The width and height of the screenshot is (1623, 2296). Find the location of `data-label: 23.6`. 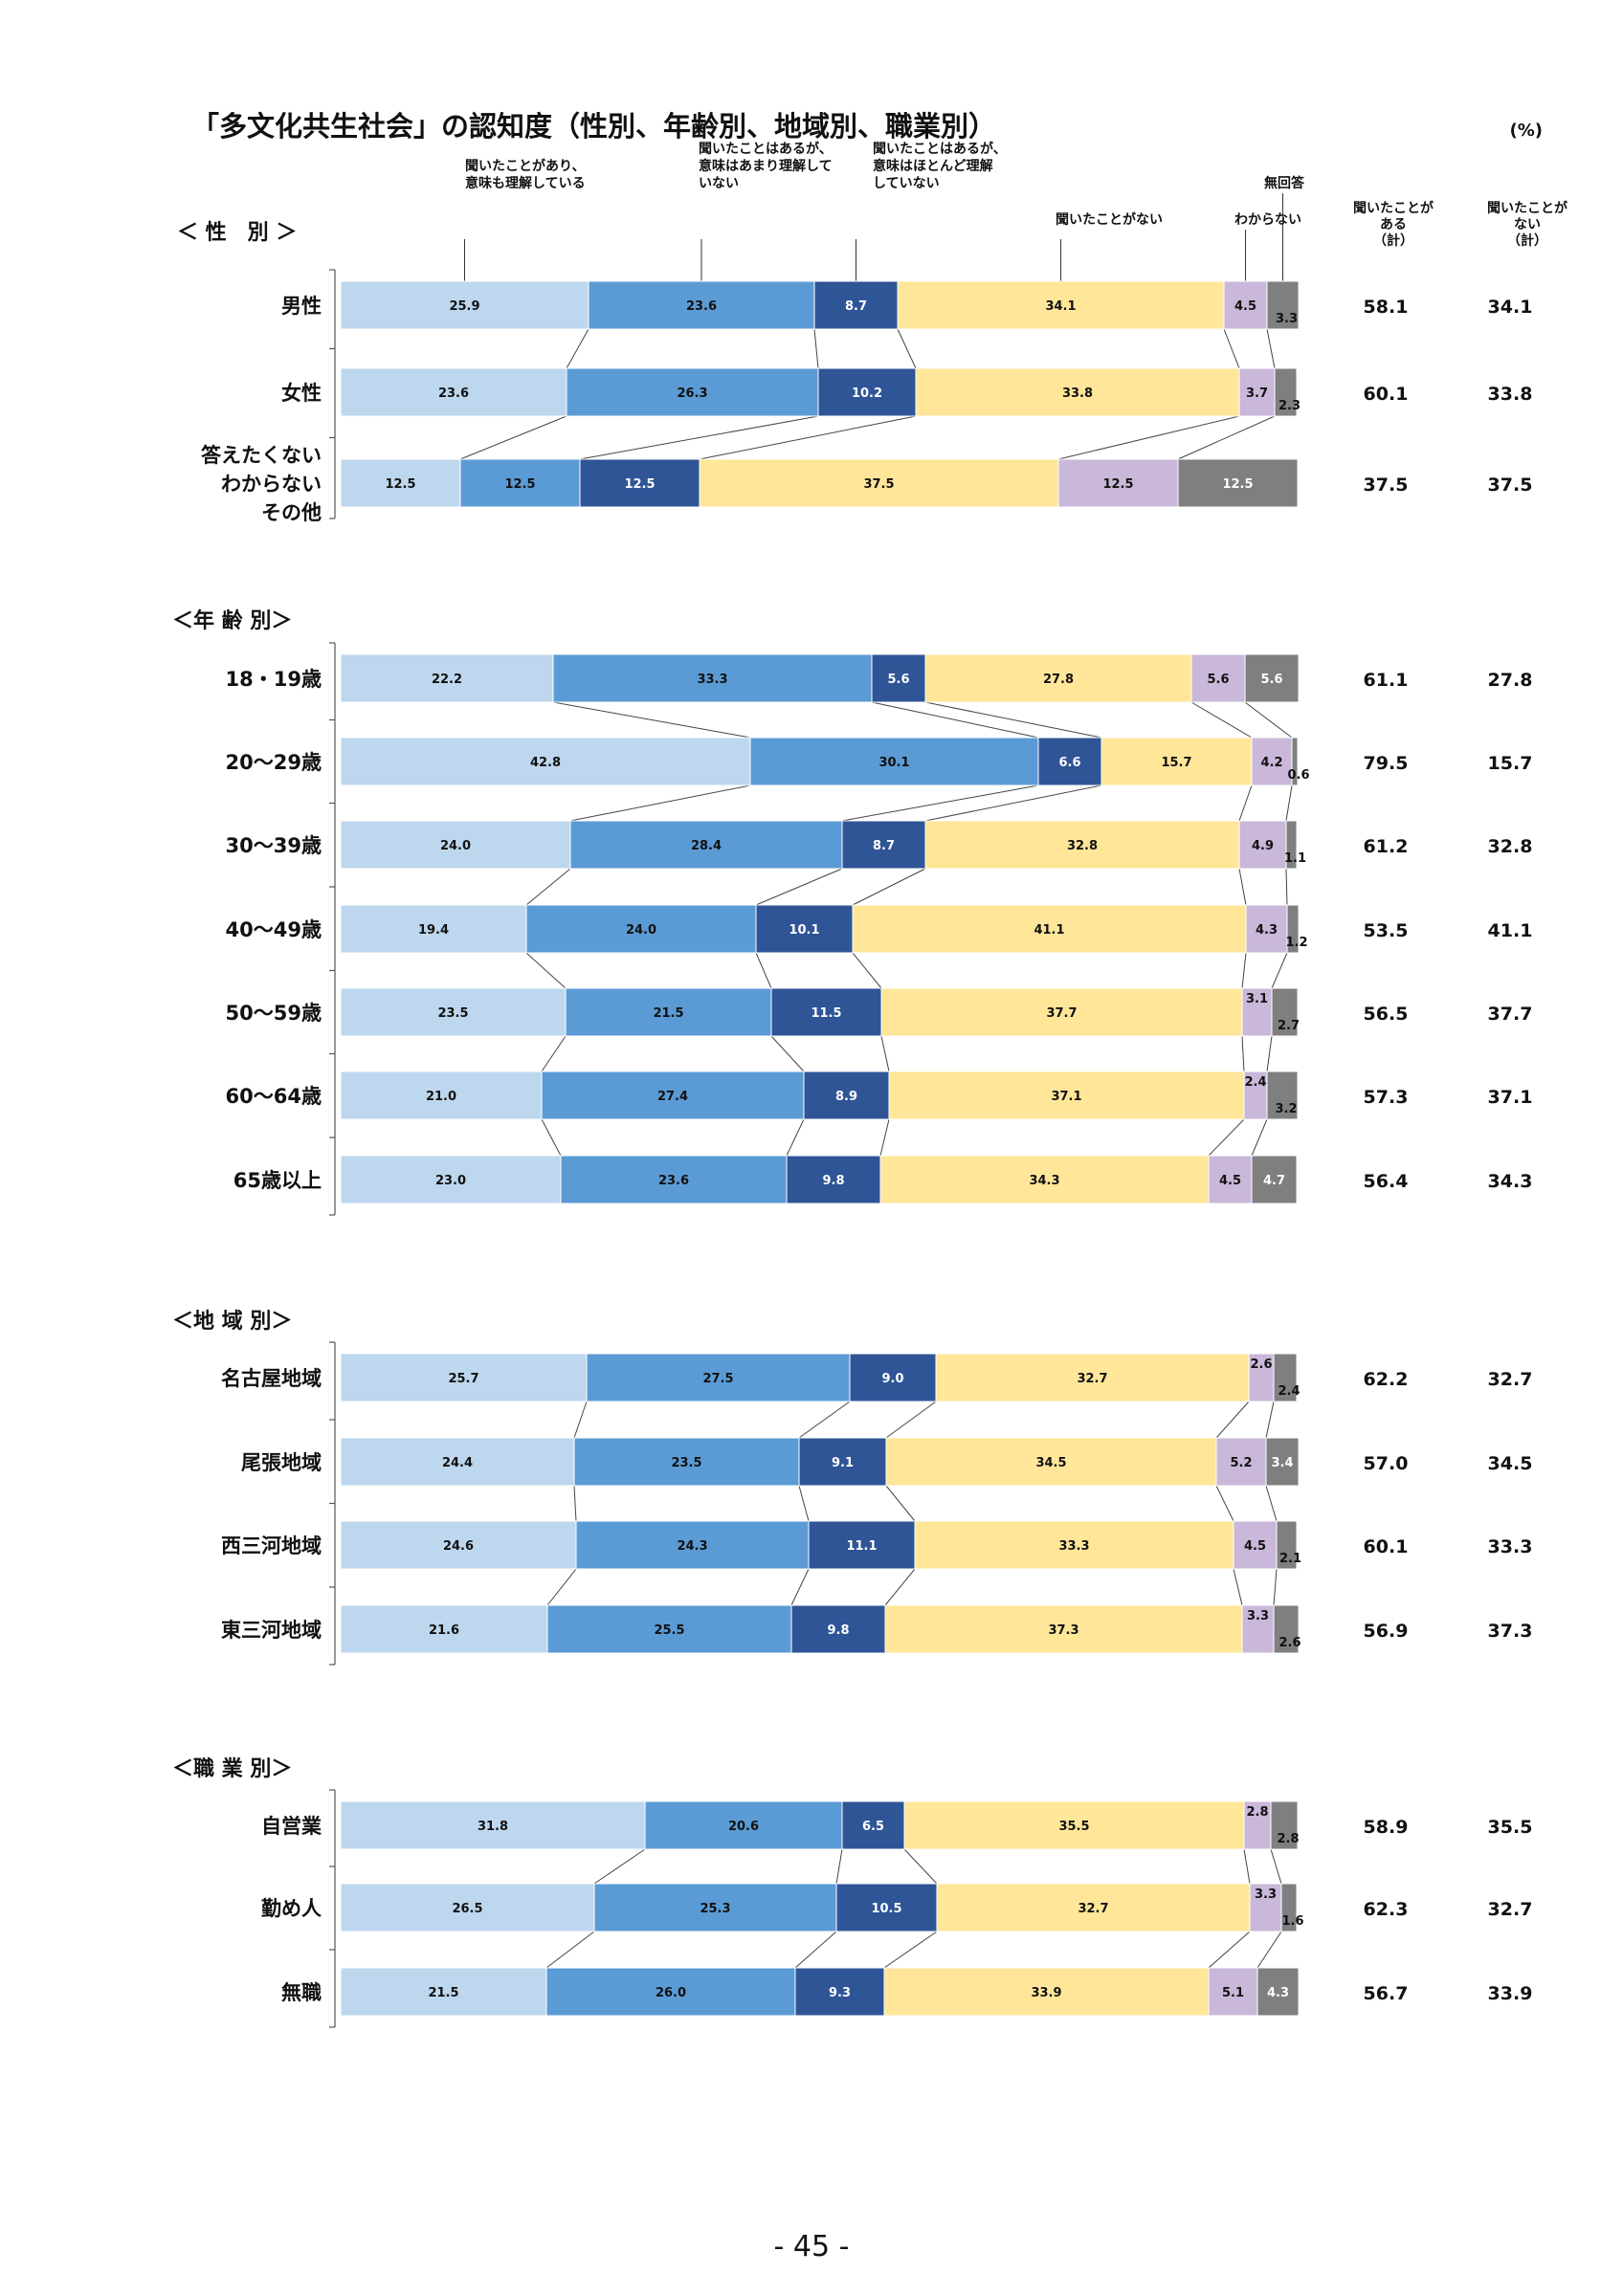

data-label: 23.6 is located at coordinates (701, 306).